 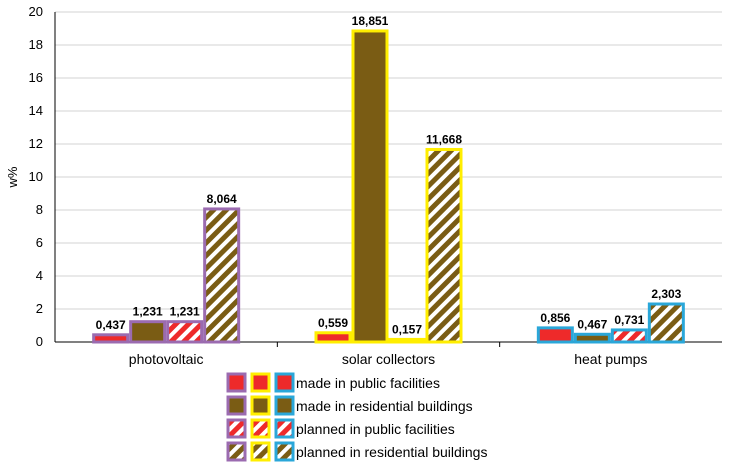 What do you see at coordinates (36, 110) in the screenshot?
I see `y-tick-label: 14` at bounding box center [36, 110].